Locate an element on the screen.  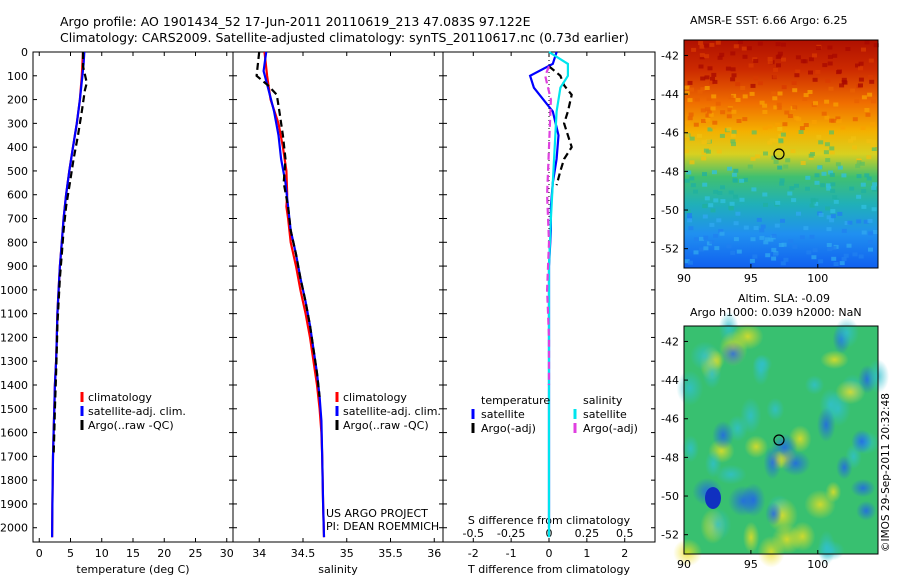
y-tick-label: 200 is located at coordinates (17, 100).